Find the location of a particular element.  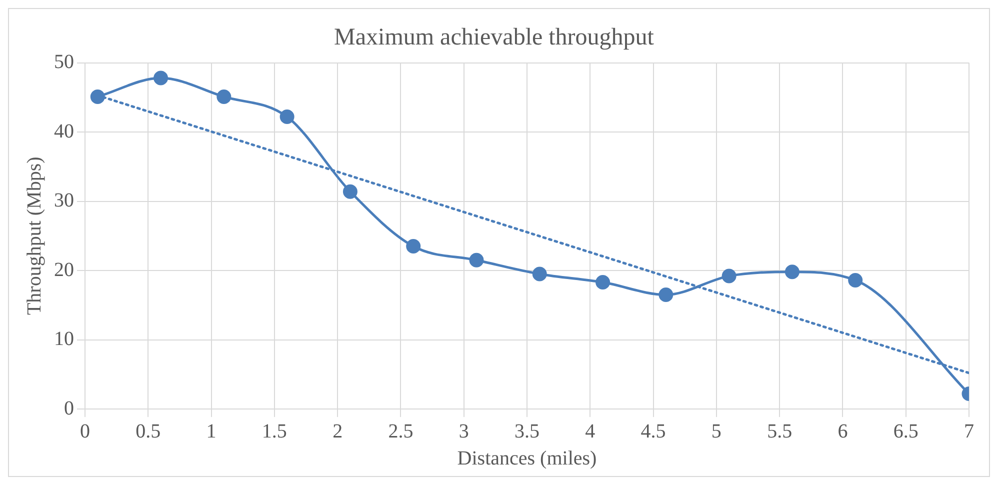

x-tick-label: 5.5 is located at coordinates (779, 431).